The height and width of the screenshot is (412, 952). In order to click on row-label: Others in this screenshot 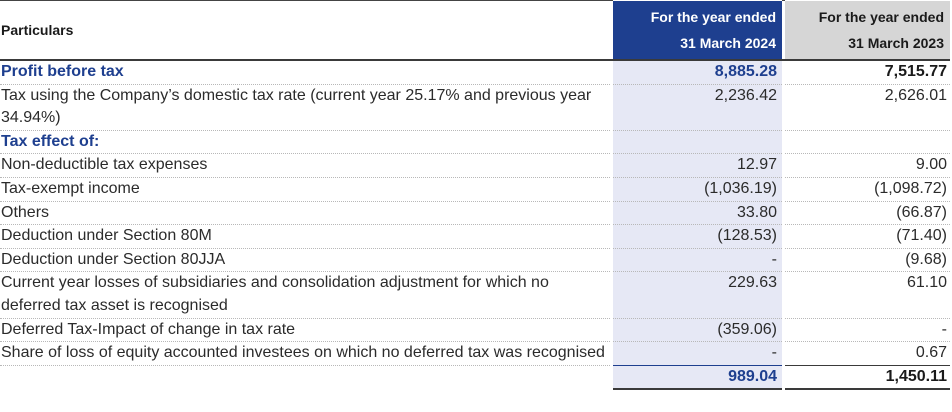, I will do `click(305, 213)`.